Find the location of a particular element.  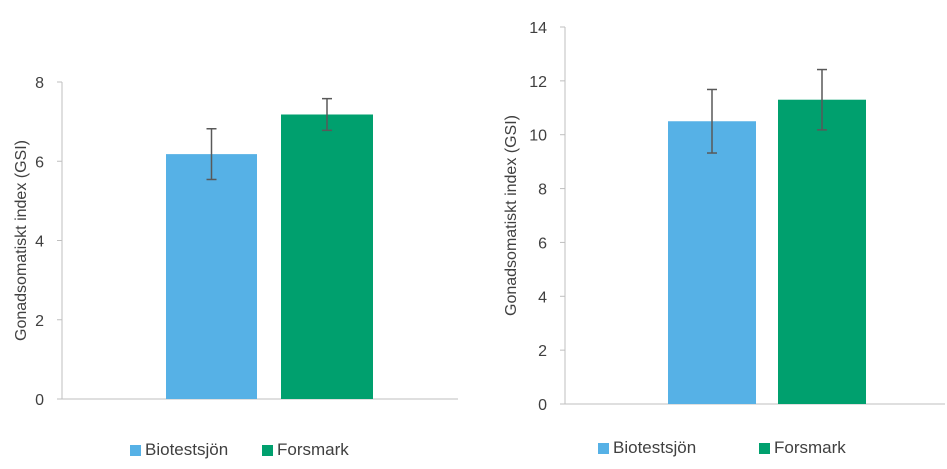

y-tick-label: 12 is located at coordinates (538, 82).